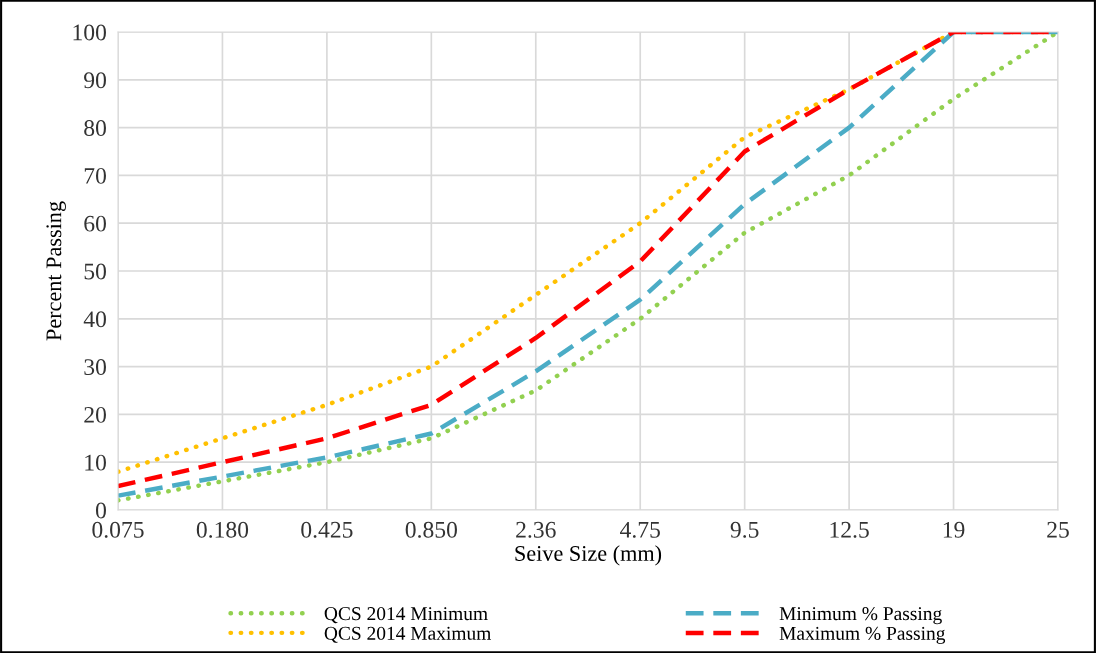 The width and height of the screenshot is (1096, 653). I want to click on x-tick-label: 2.36, so click(536, 529).